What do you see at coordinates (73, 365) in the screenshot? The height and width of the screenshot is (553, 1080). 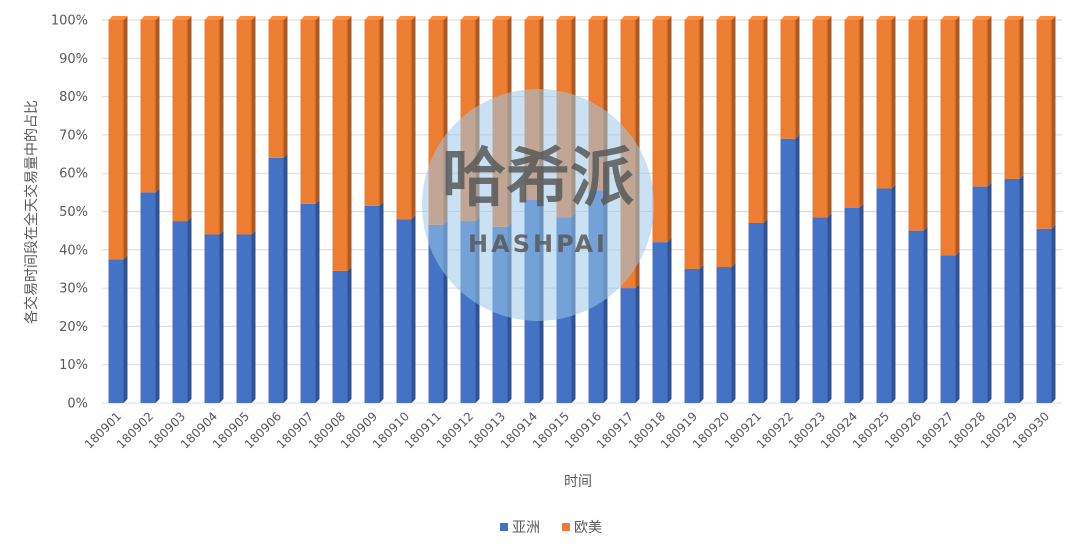 I see `y-tick-label: 10%` at bounding box center [73, 365].